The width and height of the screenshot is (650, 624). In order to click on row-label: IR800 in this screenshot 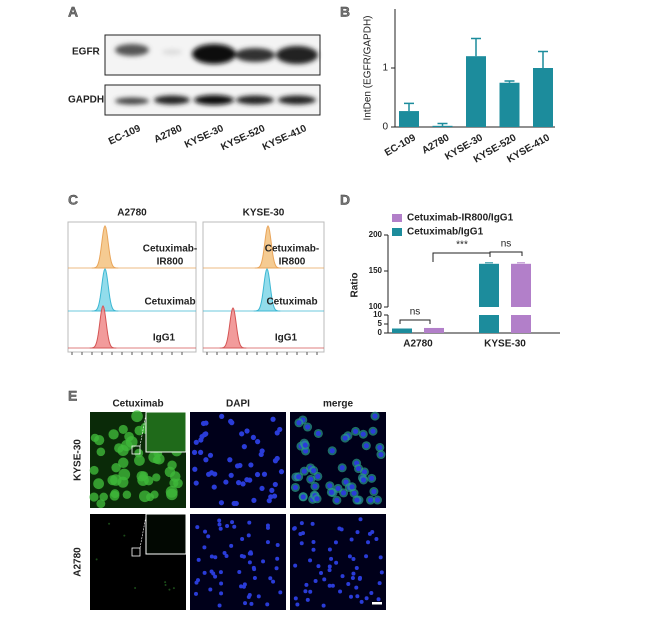, I will do `click(170, 262)`.